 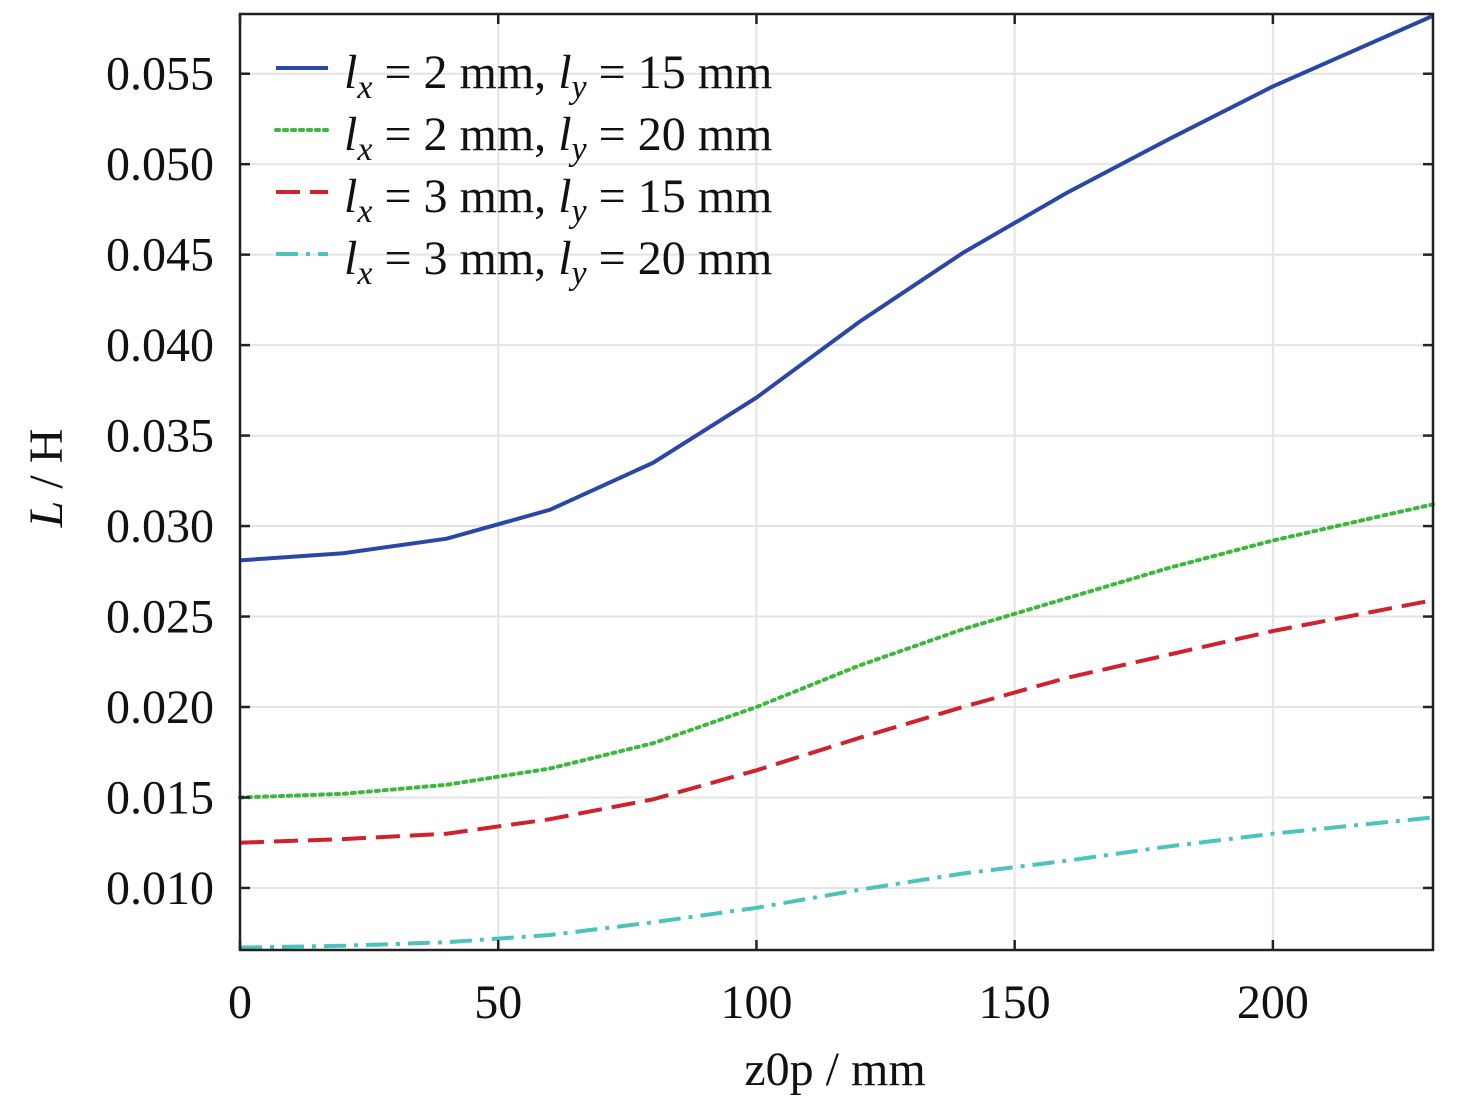 I want to click on x-tick-label: 0, so click(x=240, y=1002).